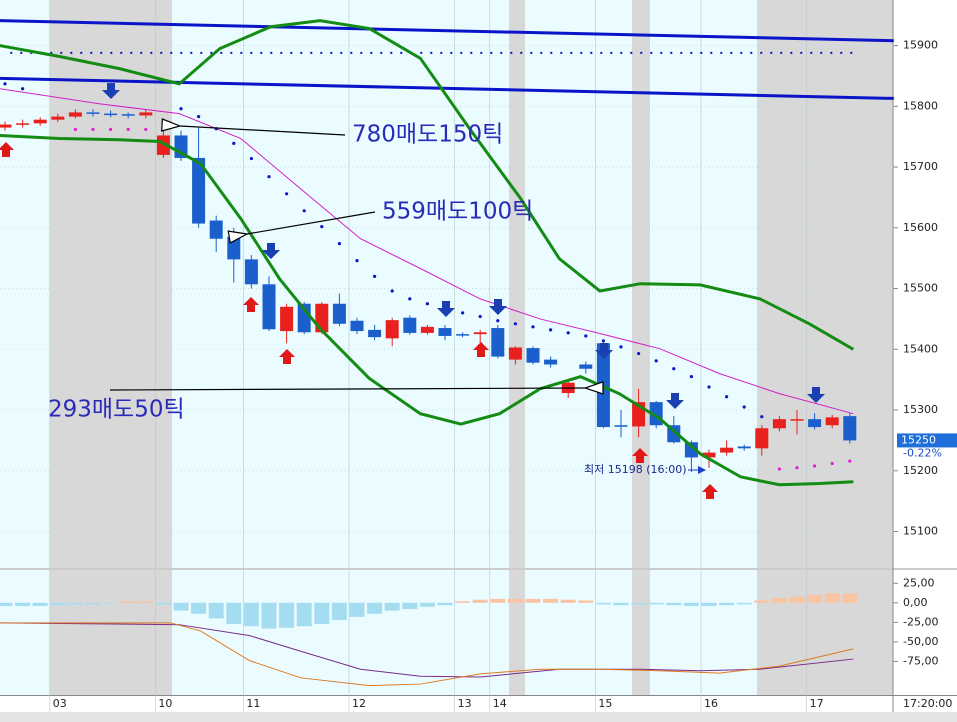  I want to click on y-tick-label: -25,00, so click(920, 621).